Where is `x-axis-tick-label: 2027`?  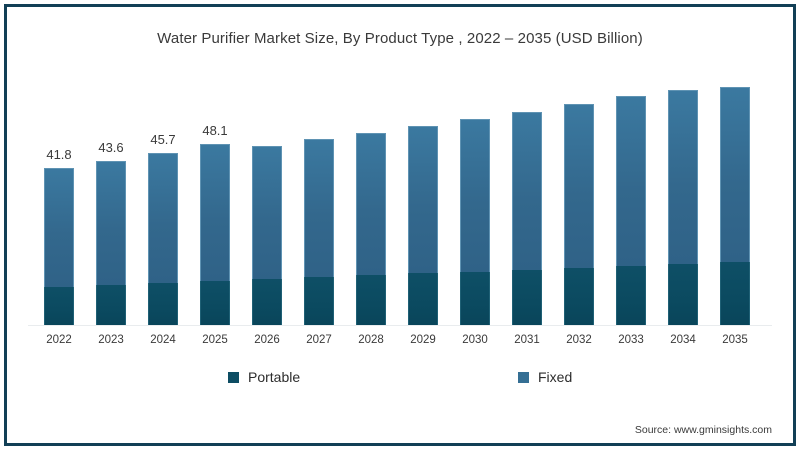 x-axis-tick-label: 2027 is located at coordinates (319, 340).